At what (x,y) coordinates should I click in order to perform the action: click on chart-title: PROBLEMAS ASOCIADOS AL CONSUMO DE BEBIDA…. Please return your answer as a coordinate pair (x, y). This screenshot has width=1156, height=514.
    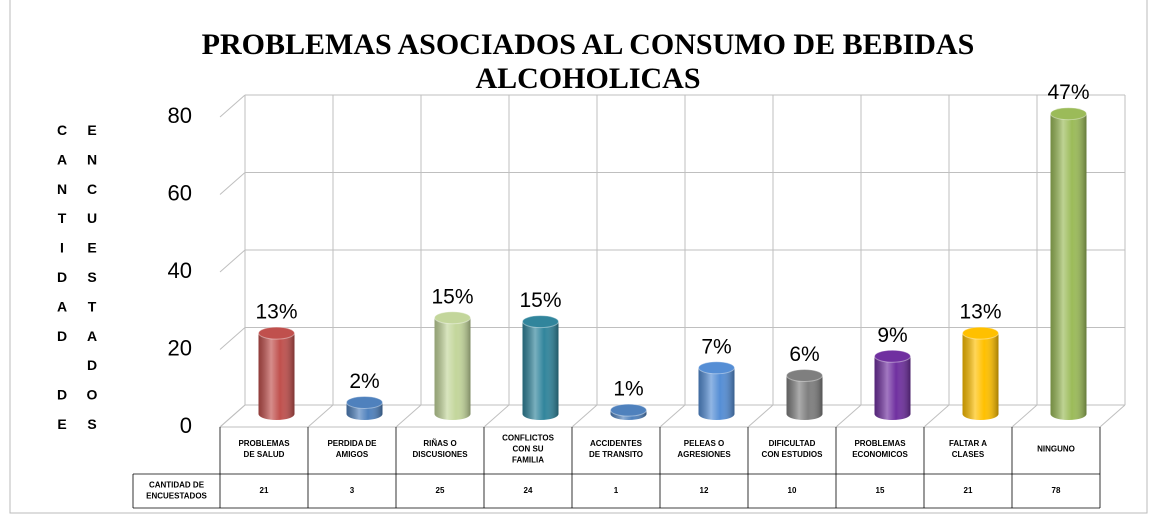
    Looking at the image, I should click on (588, 44).